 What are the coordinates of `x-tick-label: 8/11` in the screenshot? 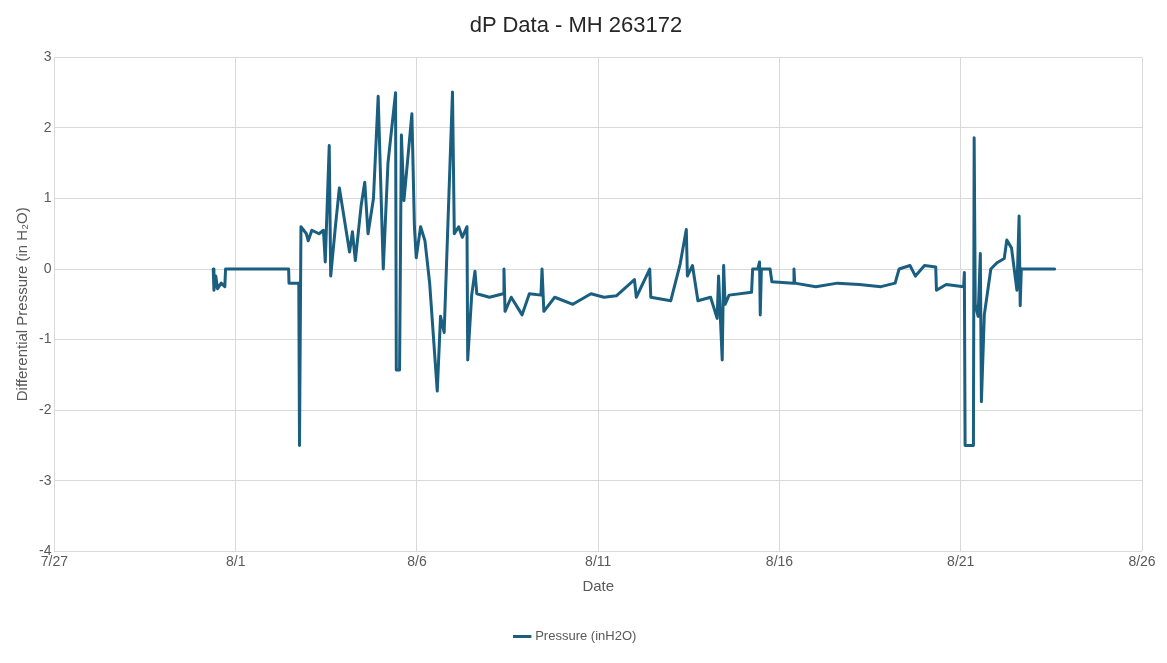 It's located at (598, 561).